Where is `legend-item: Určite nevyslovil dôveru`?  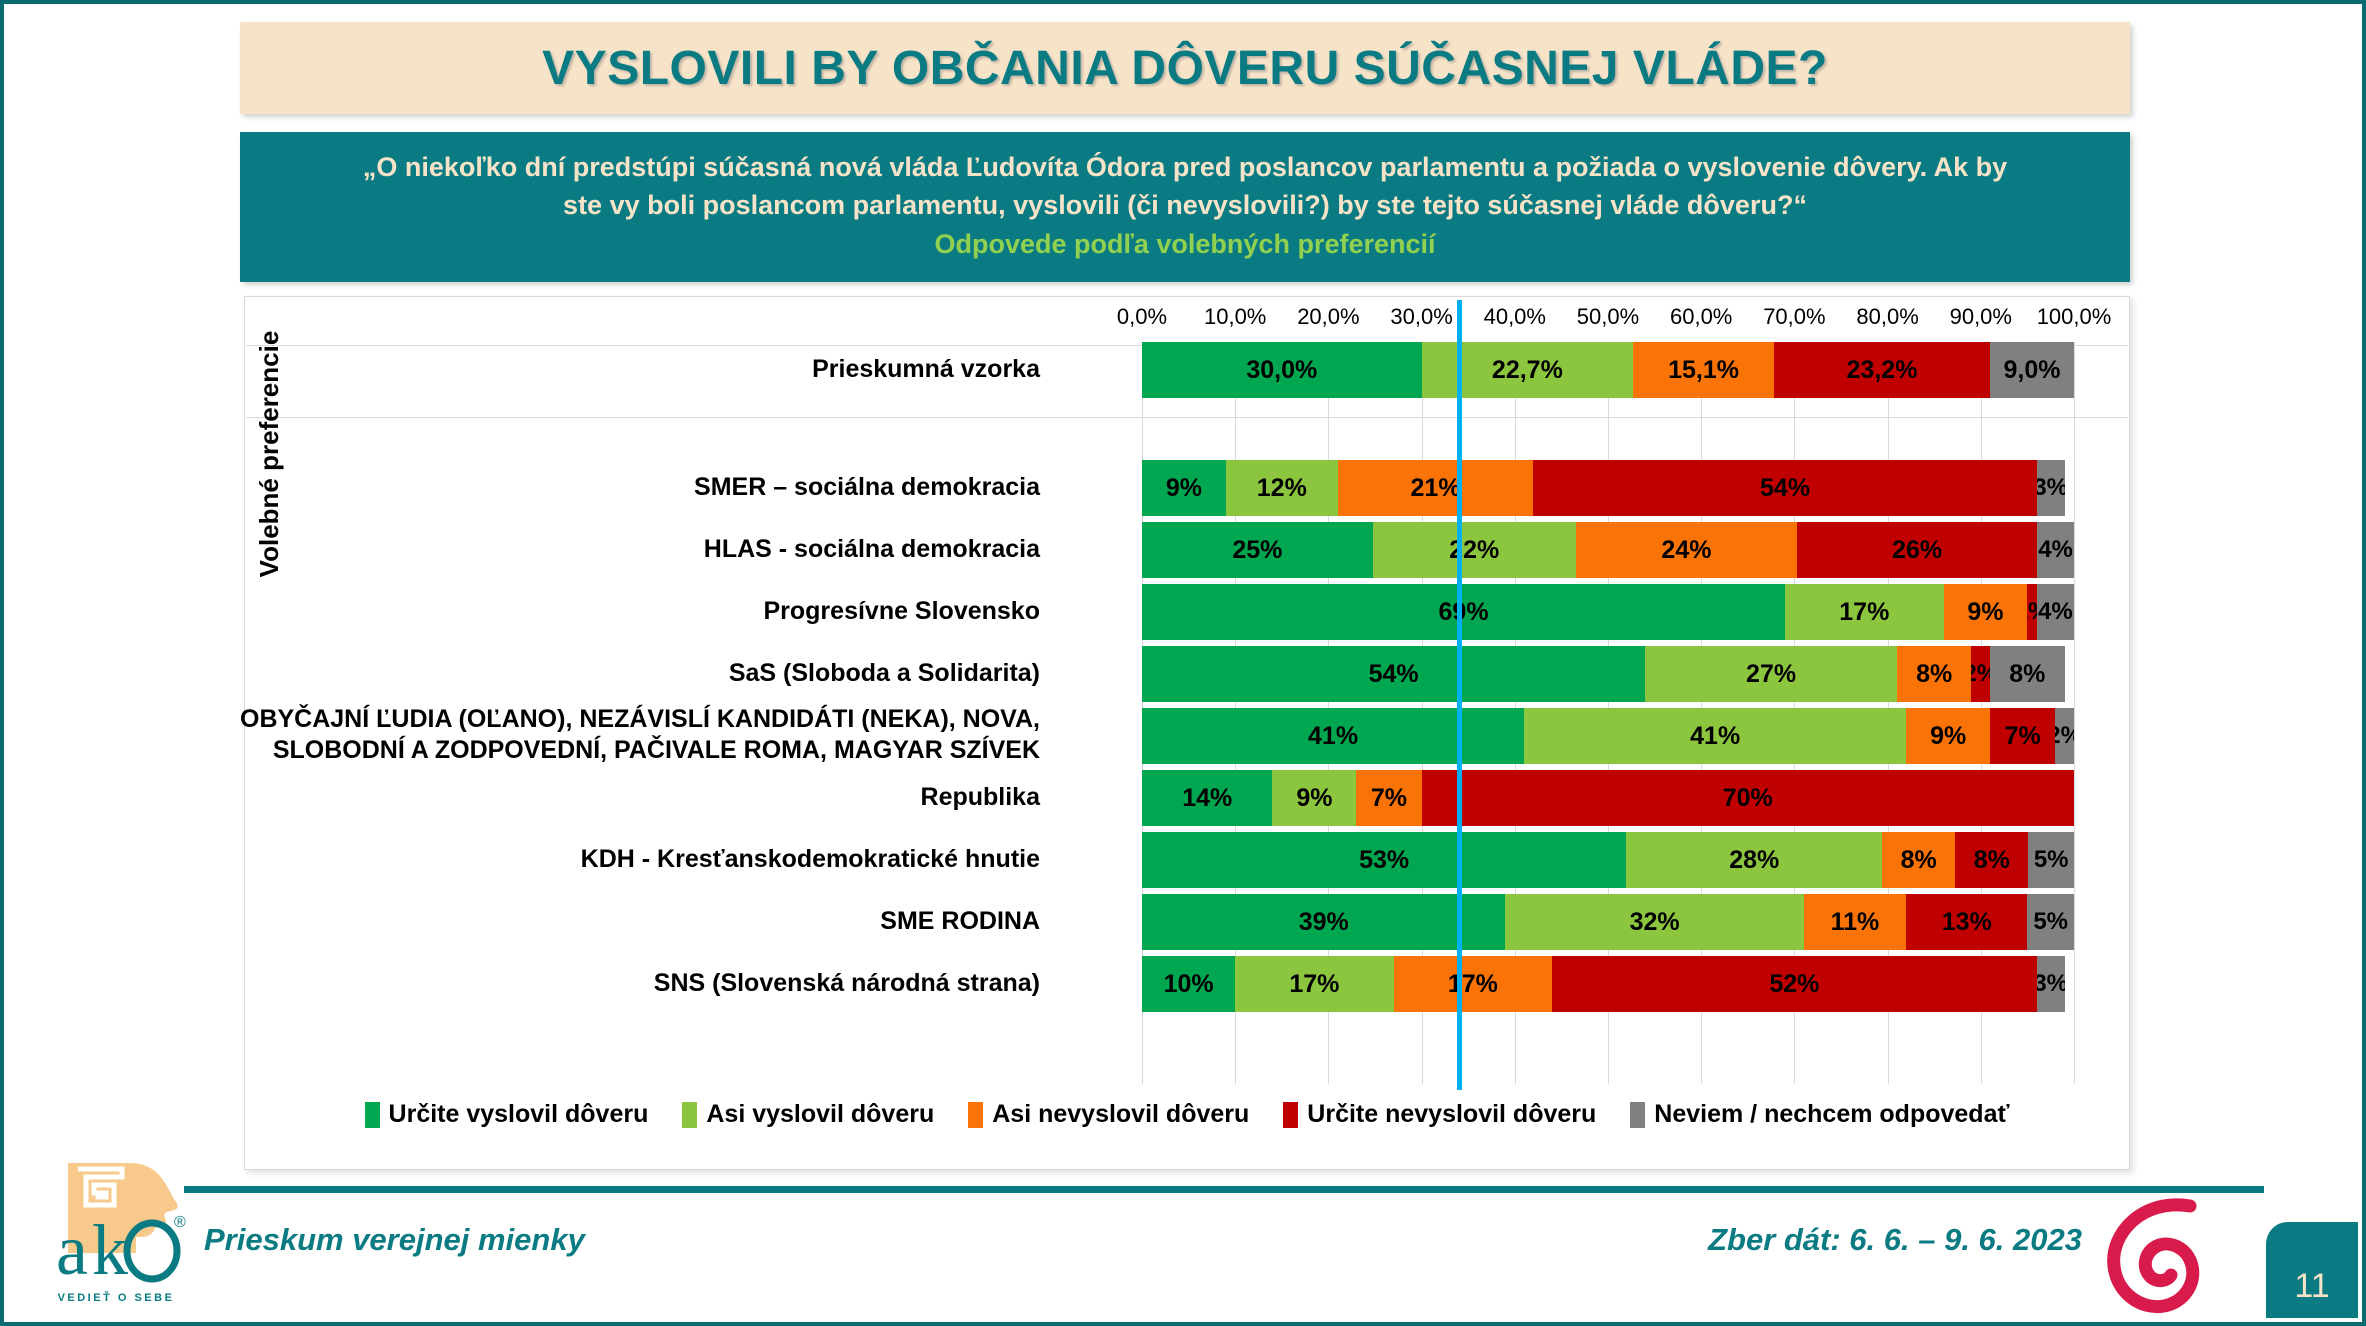 legend-item: Určite nevyslovil dôveru is located at coordinates (1439, 1114).